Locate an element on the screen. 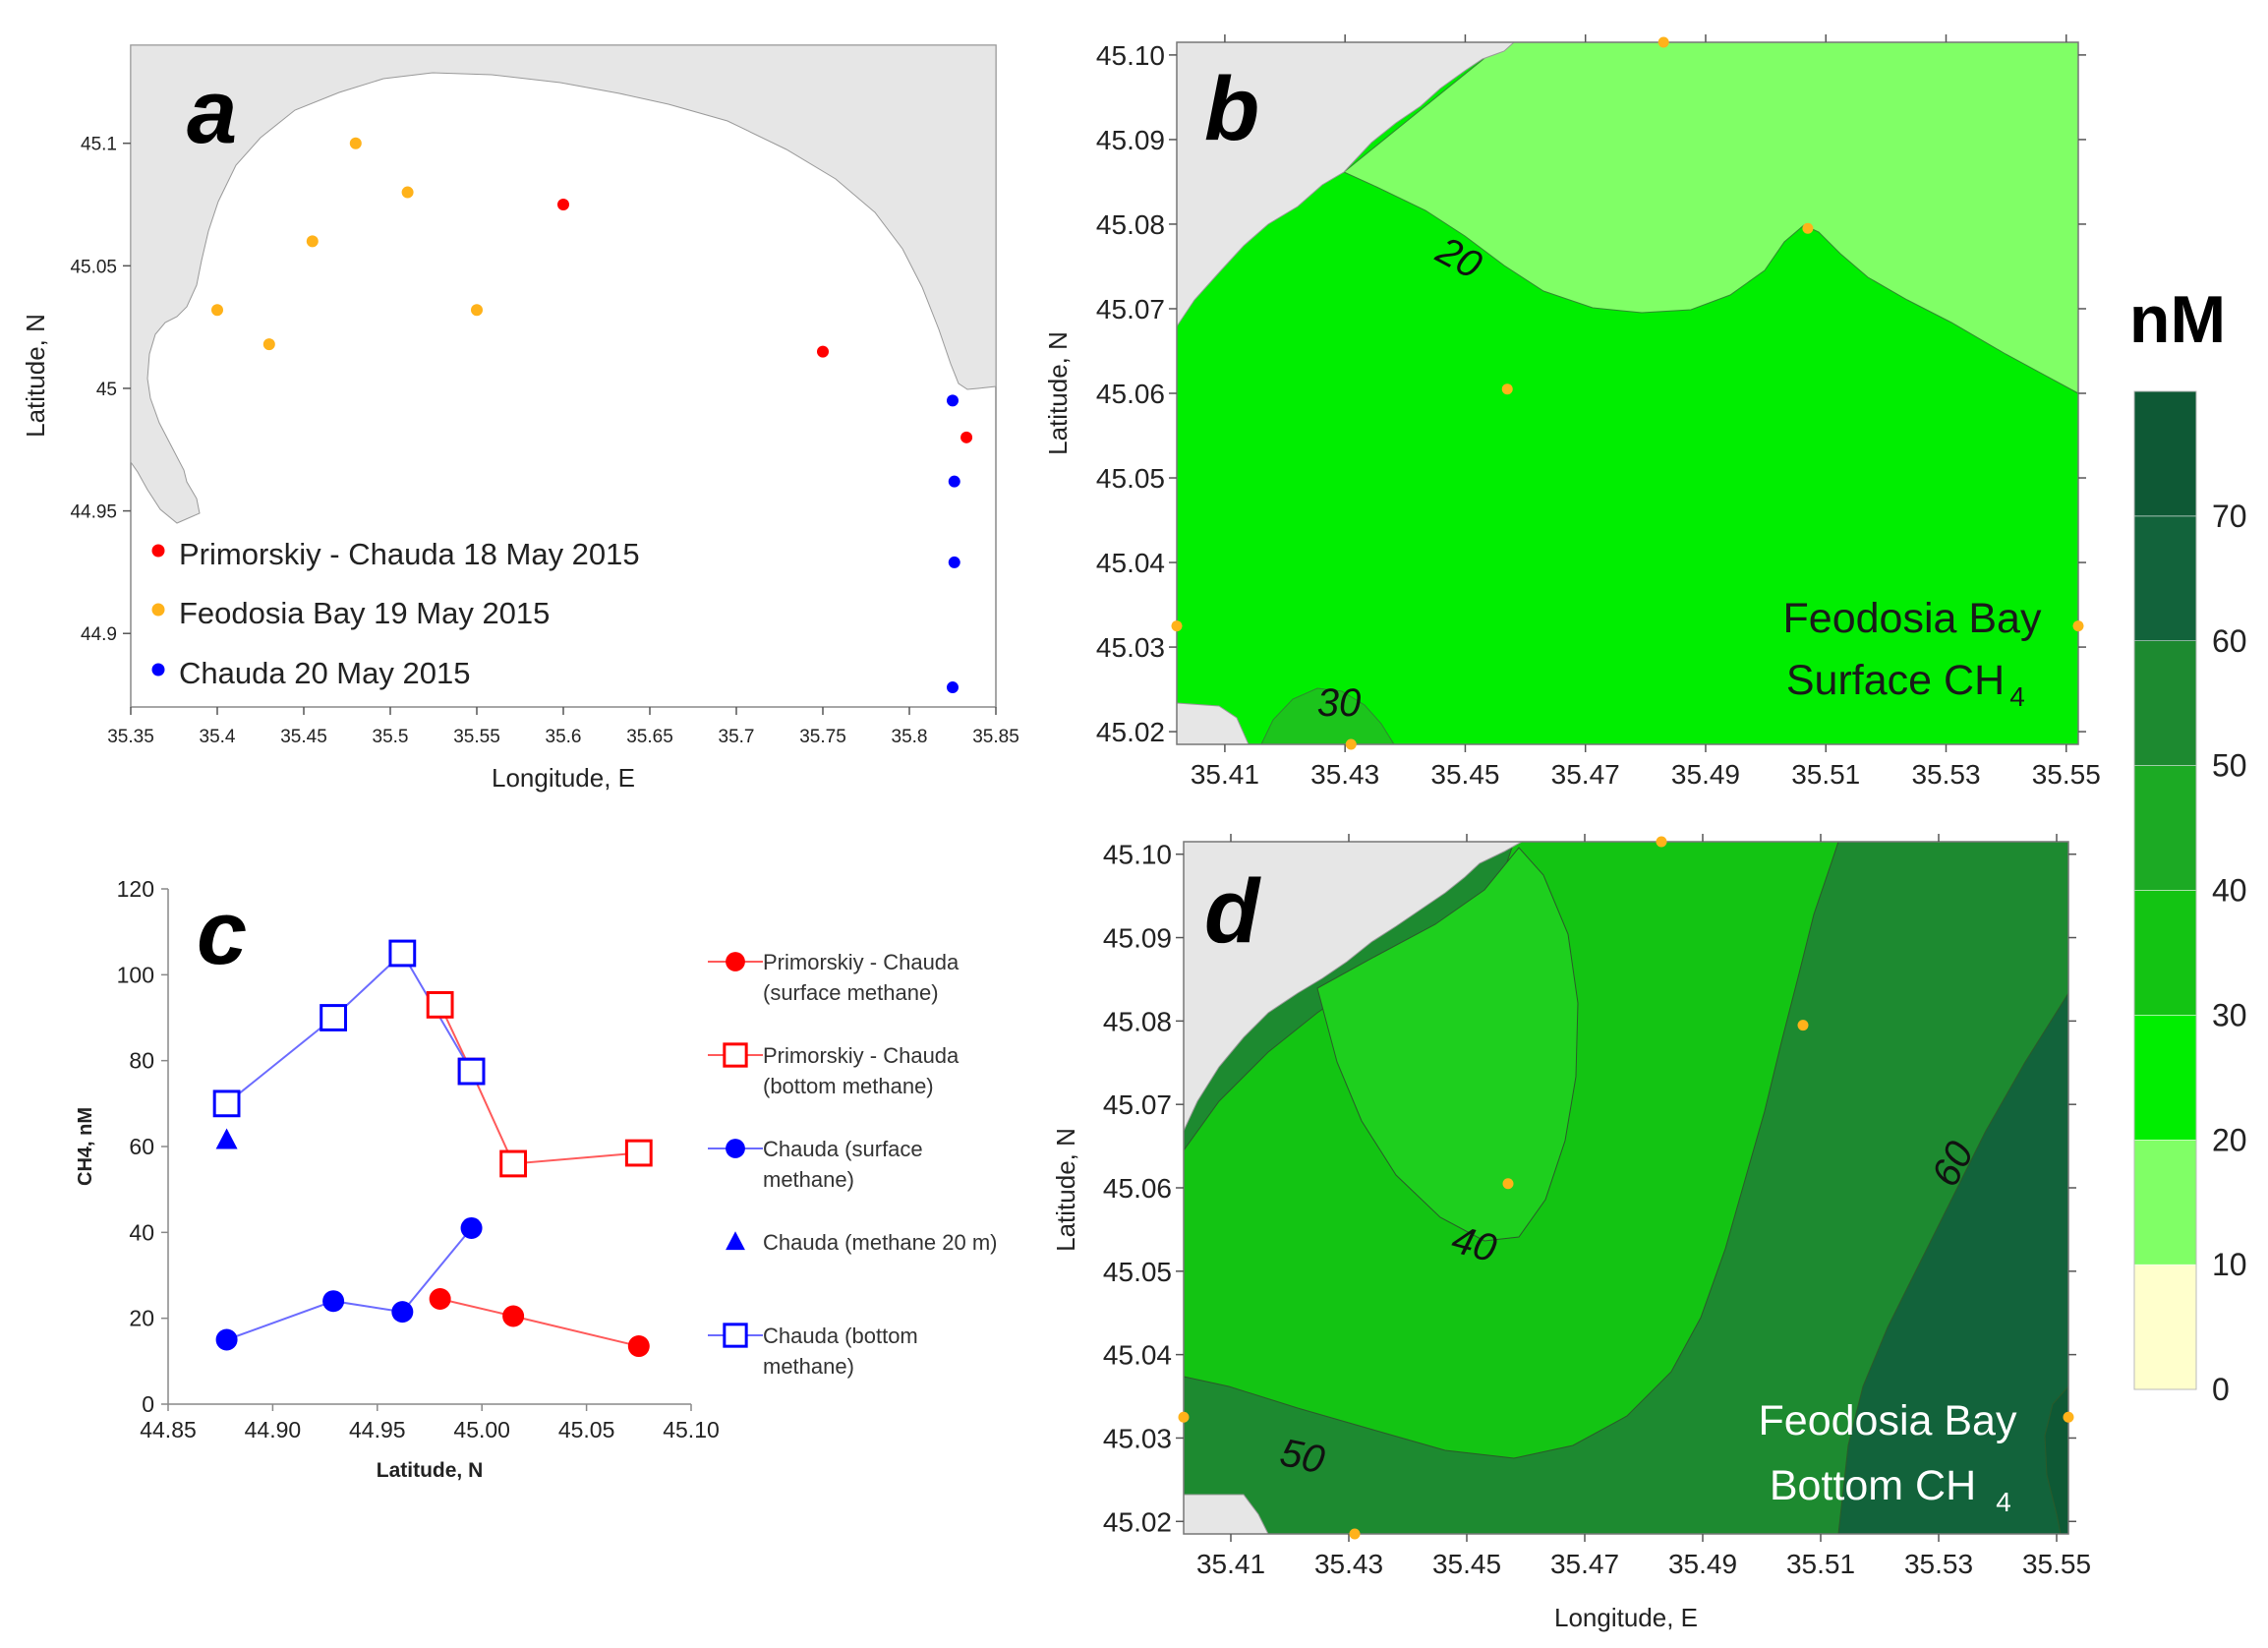  panel-a-xtick-label: 35.65 is located at coordinates (649, 737).